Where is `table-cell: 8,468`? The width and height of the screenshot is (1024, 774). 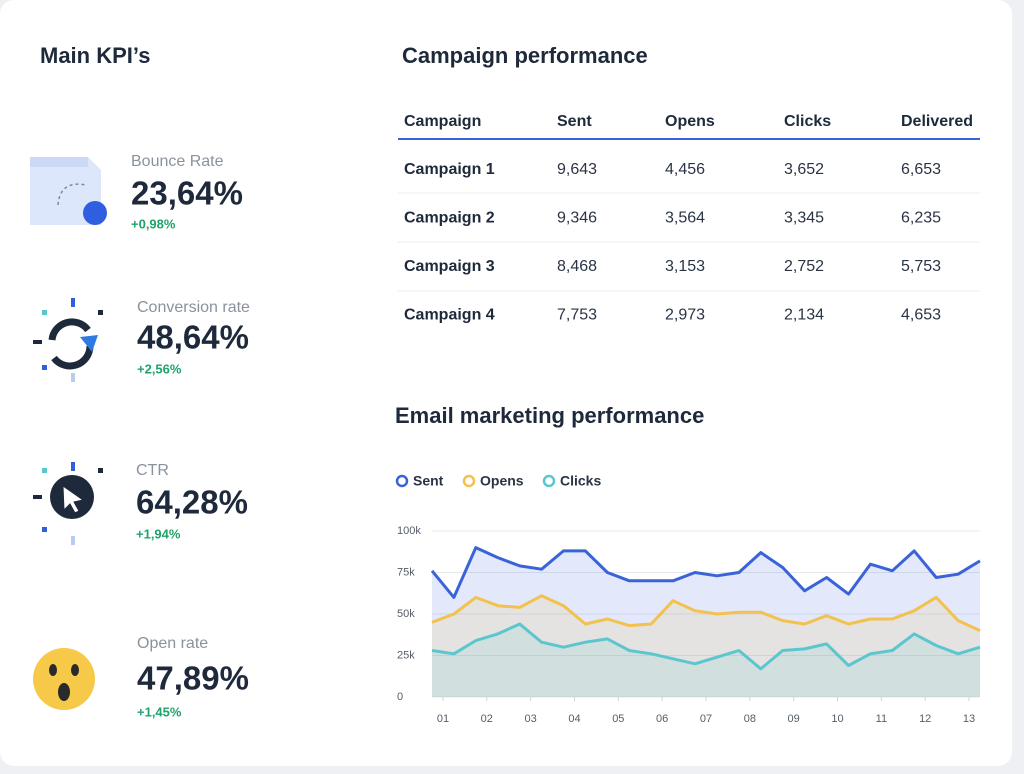 table-cell: 8,468 is located at coordinates (577, 266).